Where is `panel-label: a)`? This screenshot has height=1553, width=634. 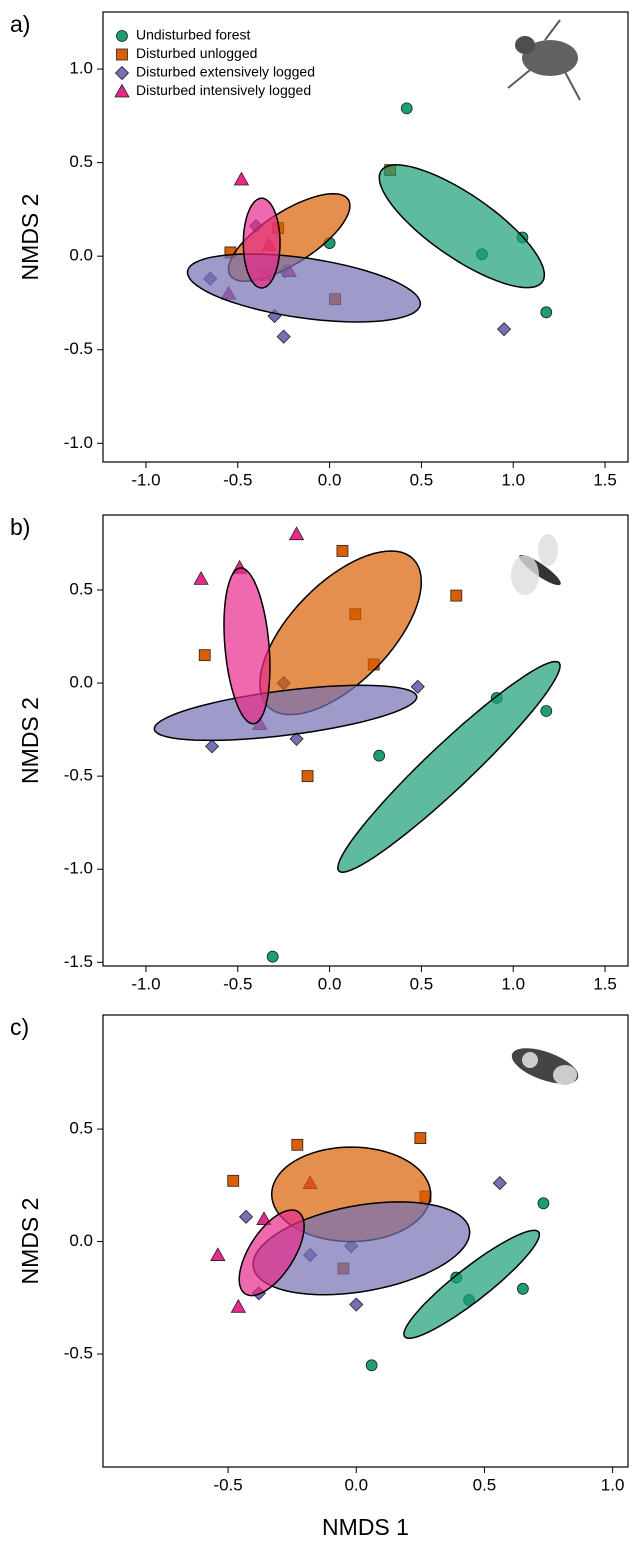 panel-label: a) is located at coordinates (20, 24).